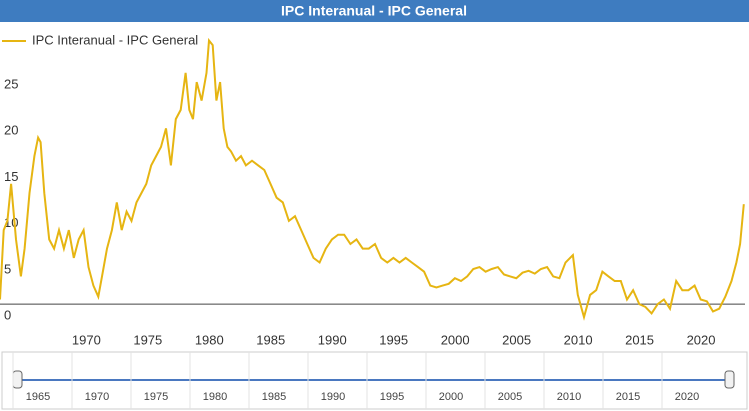  I want to click on navigator-tick-label: 1970, so click(97, 397).